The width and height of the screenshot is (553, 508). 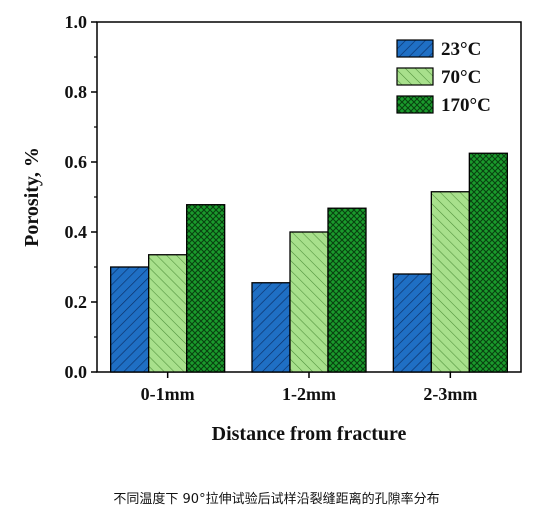 I want to click on y-tick-label: 1.0, so click(x=76, y=22).